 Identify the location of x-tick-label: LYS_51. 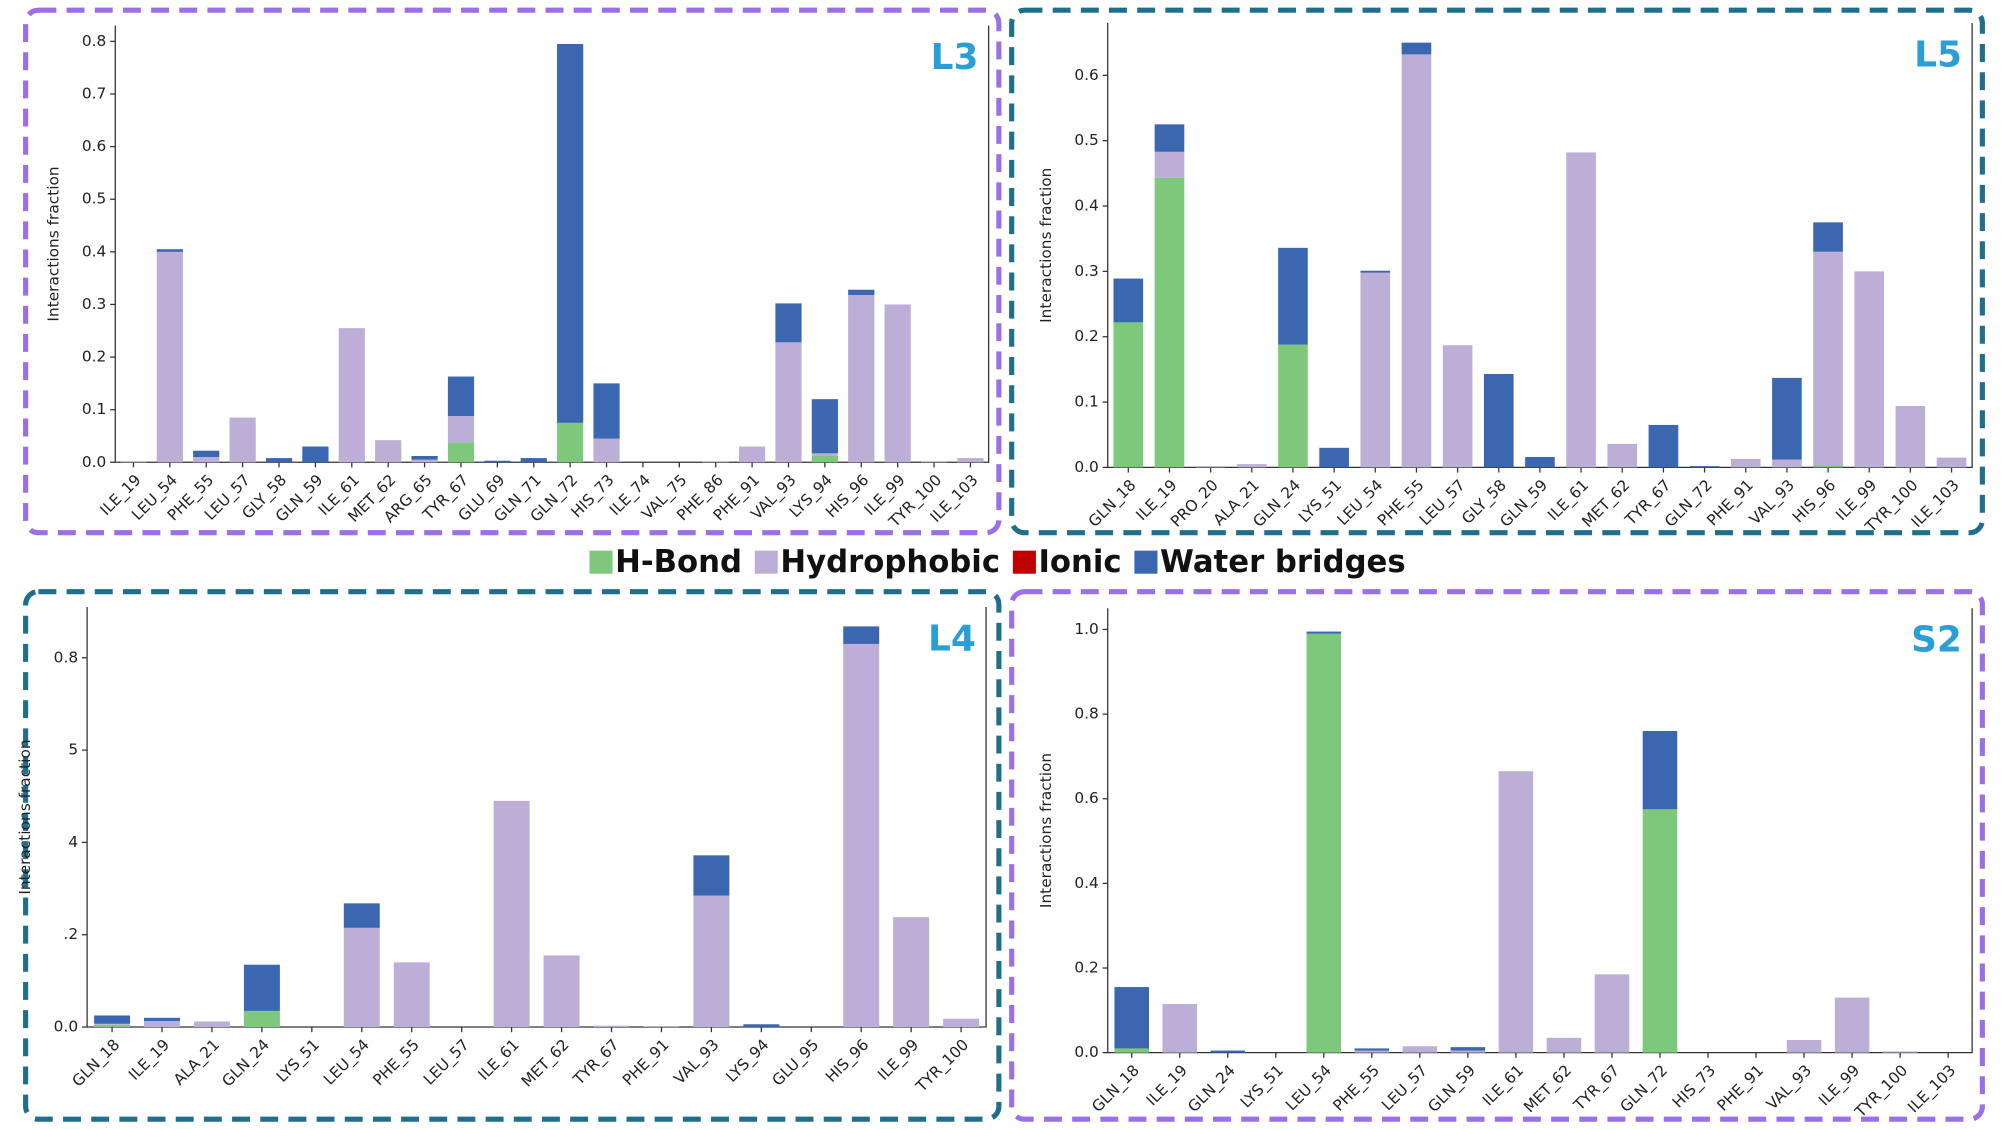
(1262, 1086).